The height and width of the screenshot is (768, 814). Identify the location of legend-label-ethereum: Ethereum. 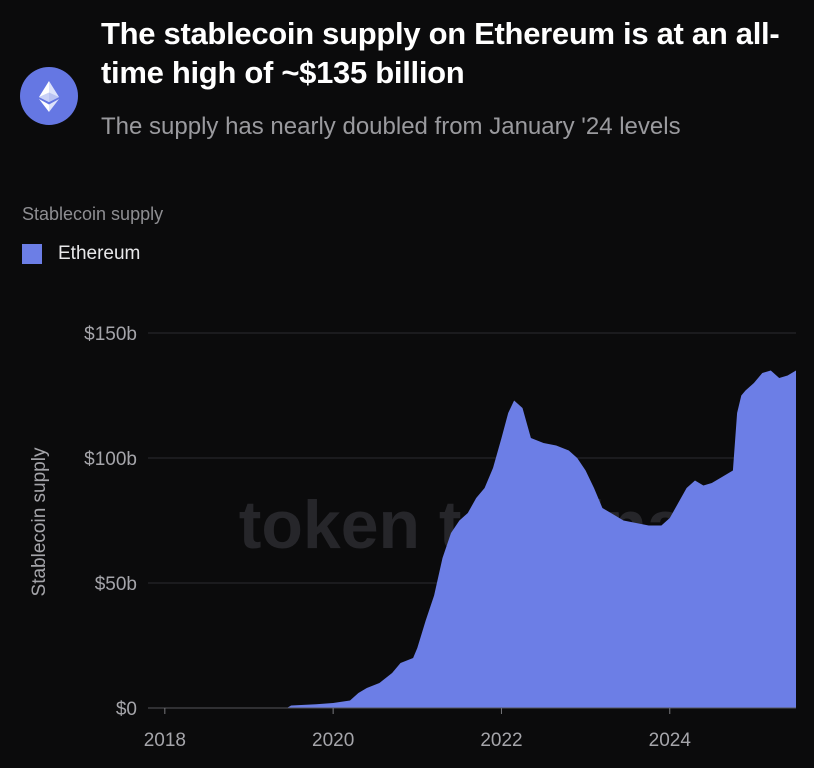
(99, 253).